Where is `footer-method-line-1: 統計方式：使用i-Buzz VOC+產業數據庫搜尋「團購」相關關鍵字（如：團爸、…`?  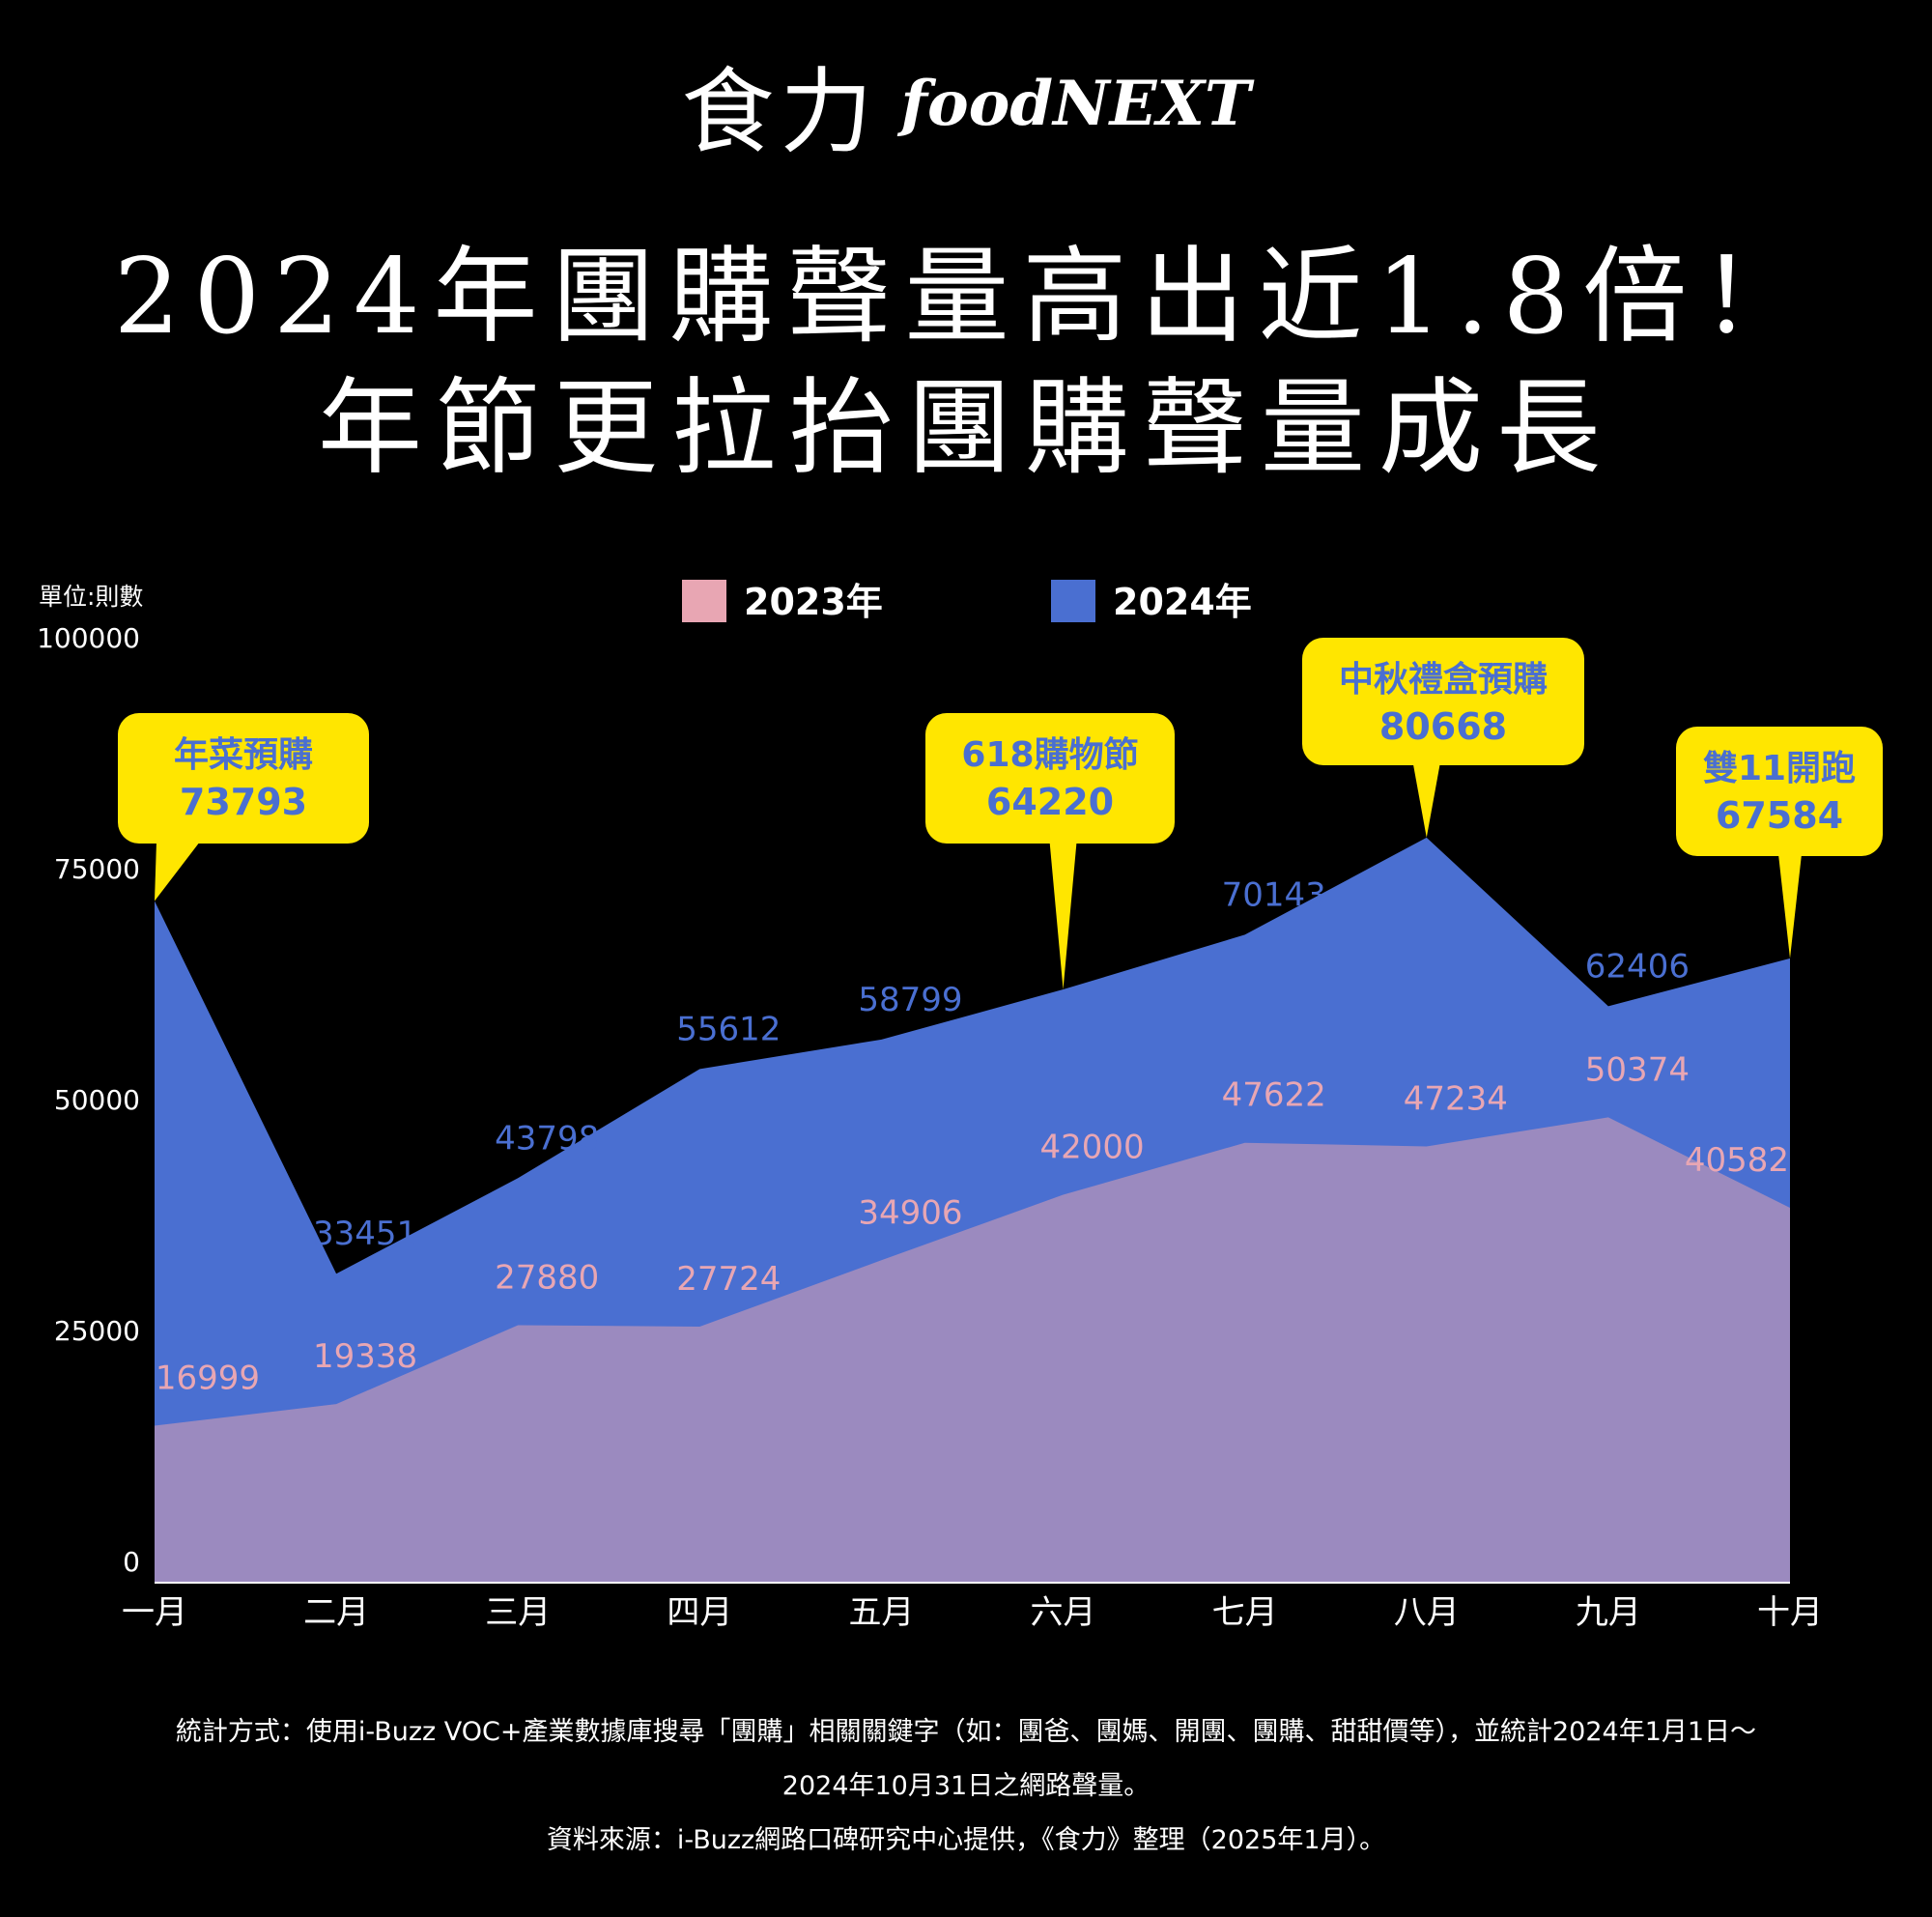 footer-method-line-1: 統計方式：使用i-Buzz VOC+產業數據庫搜尋「團購」相關關鍵字（如：團爸、… is located at coordinates (966, 1732).